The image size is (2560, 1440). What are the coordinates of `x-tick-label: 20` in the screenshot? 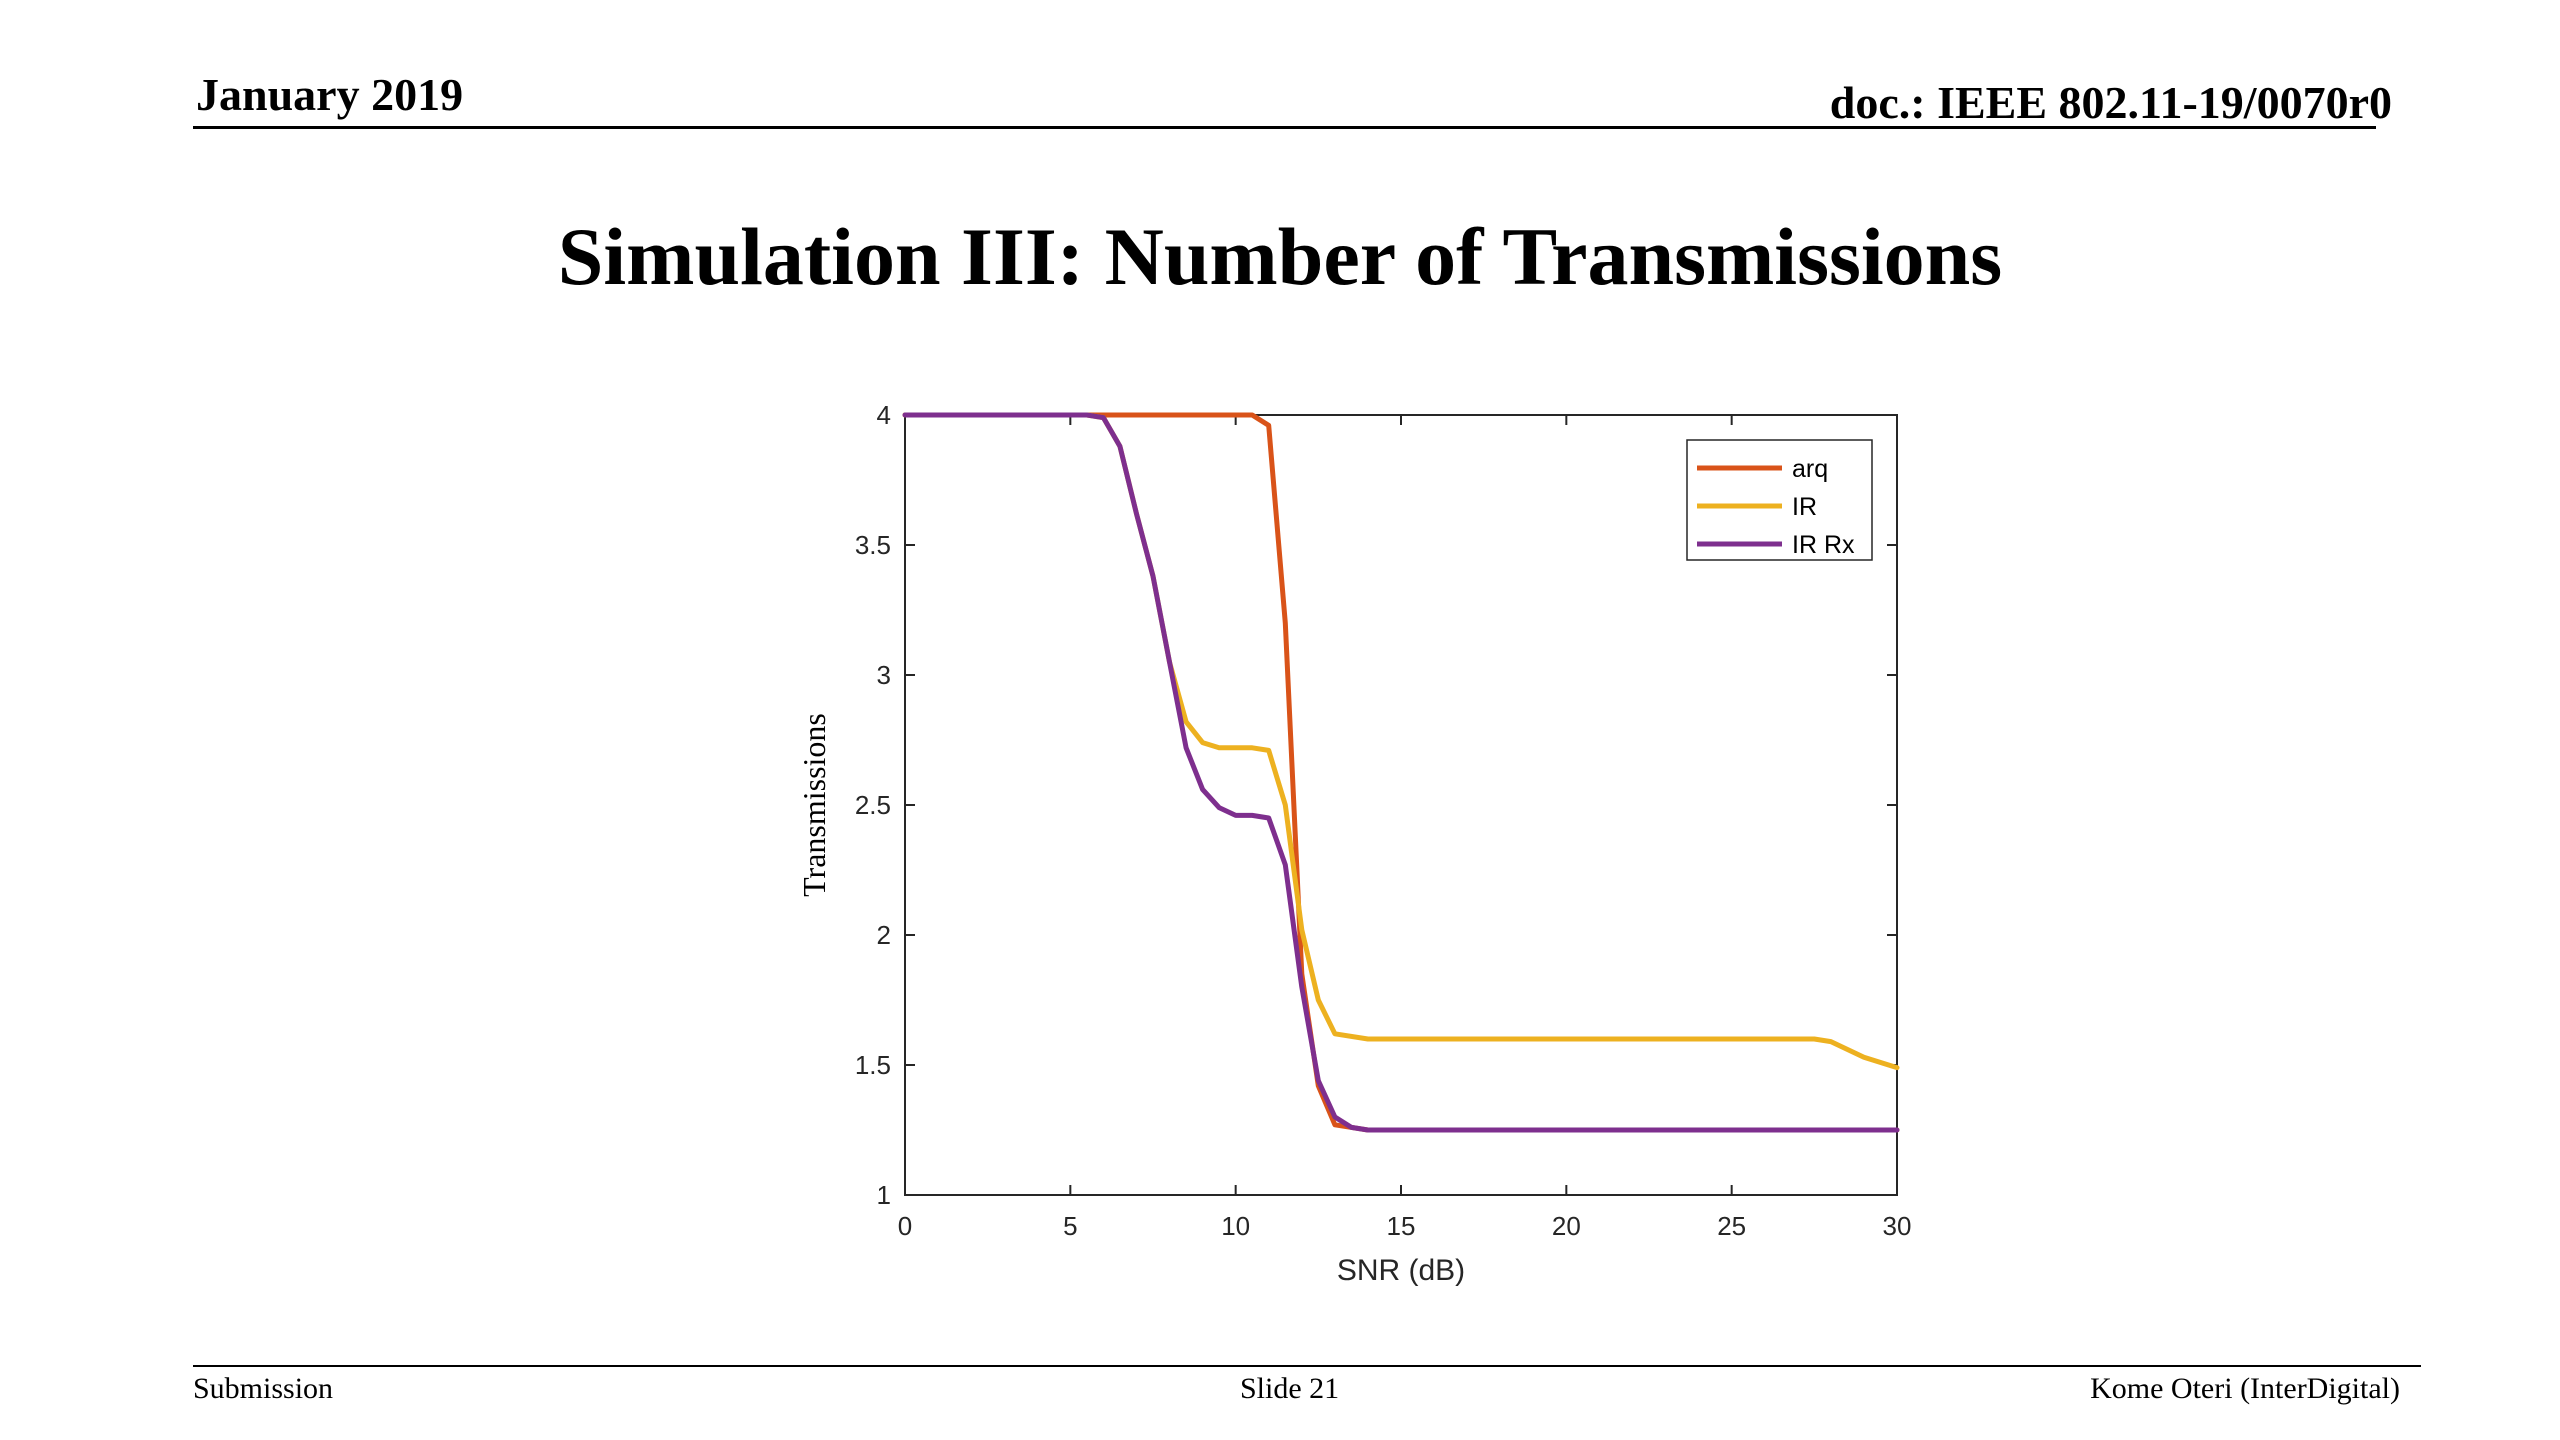 It's located at (1566, 1226).